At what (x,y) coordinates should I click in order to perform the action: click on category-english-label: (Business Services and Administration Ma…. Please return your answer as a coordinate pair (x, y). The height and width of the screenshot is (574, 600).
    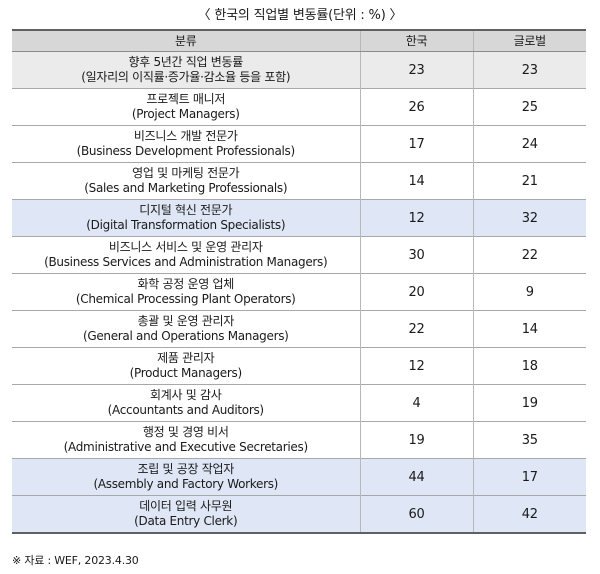
    Looking at the image, I should click on (186, 262).